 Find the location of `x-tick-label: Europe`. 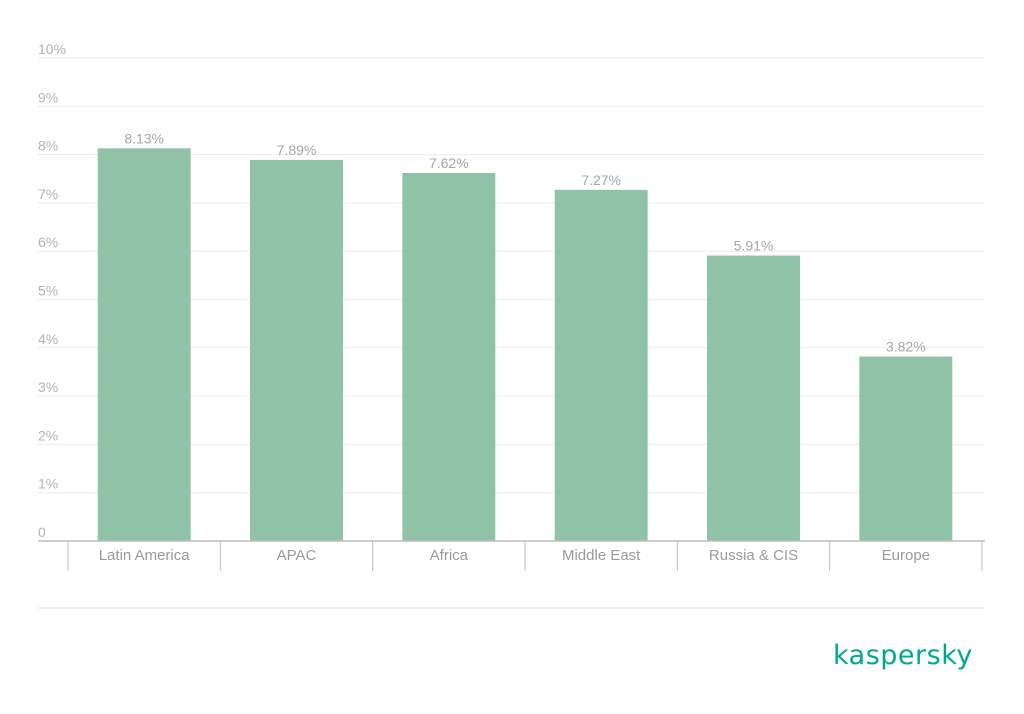

x-tick-label: Europe is located at coordinates (906, 555).